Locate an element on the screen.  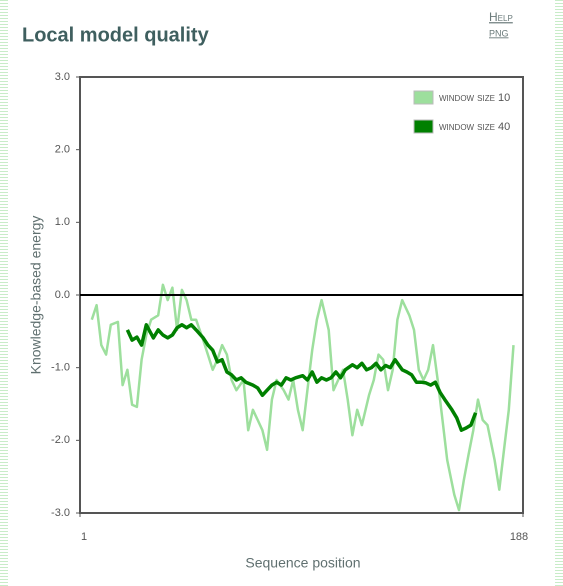
help-link: Help is located at coordinates (501, 17).